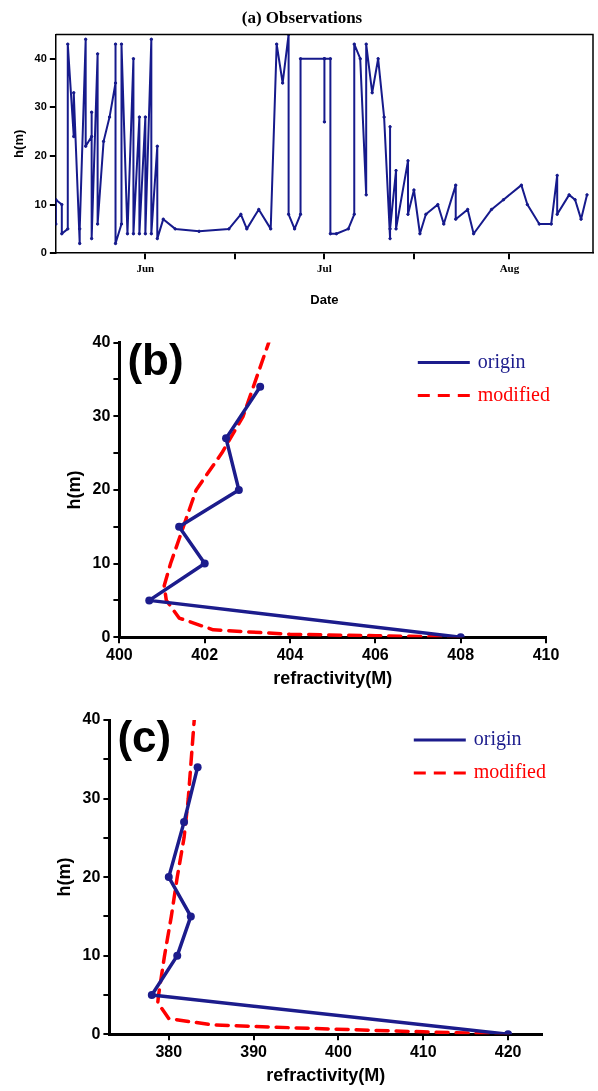 The height and width of the screenshot is (1091, 598). What do you see at coordinates (324, 299) in the screenshot?
I see `x-axis-title: Date` at bounding box center [324, 299].